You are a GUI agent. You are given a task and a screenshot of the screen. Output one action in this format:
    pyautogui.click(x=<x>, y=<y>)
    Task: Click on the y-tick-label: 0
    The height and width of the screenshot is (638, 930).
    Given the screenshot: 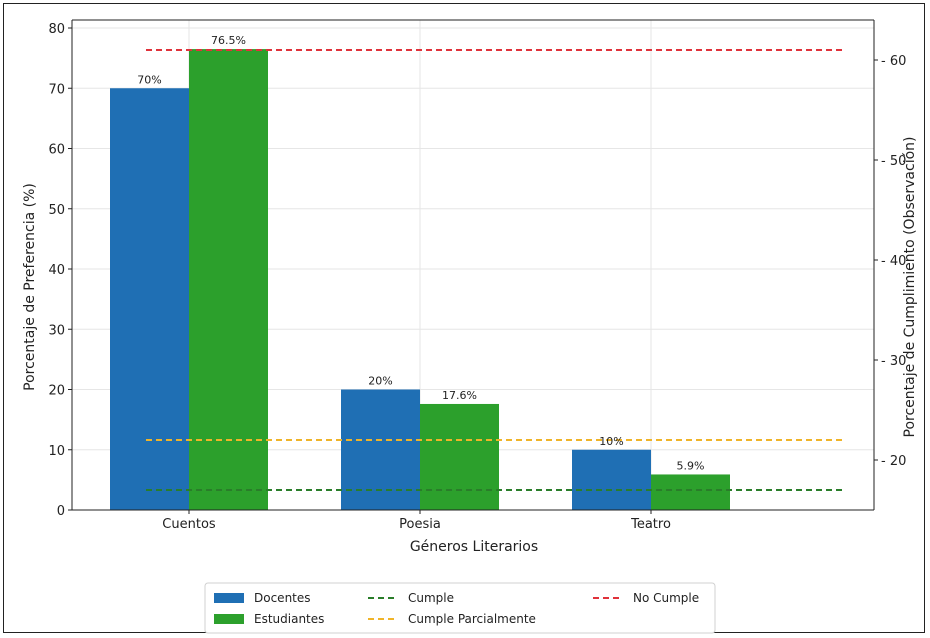 What is the action you would take?
    pyautogui.click(x=61, y=511)
    